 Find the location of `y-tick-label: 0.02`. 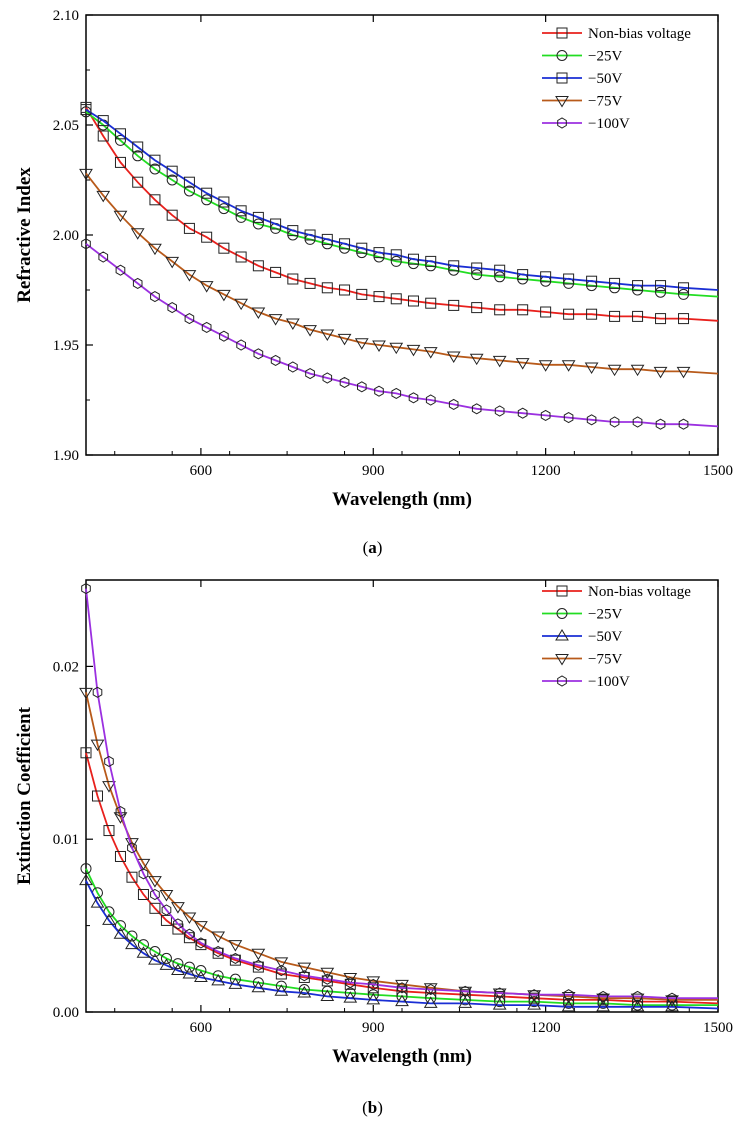

y-tick-label: 0.02 is located at coordinates (66, 667).